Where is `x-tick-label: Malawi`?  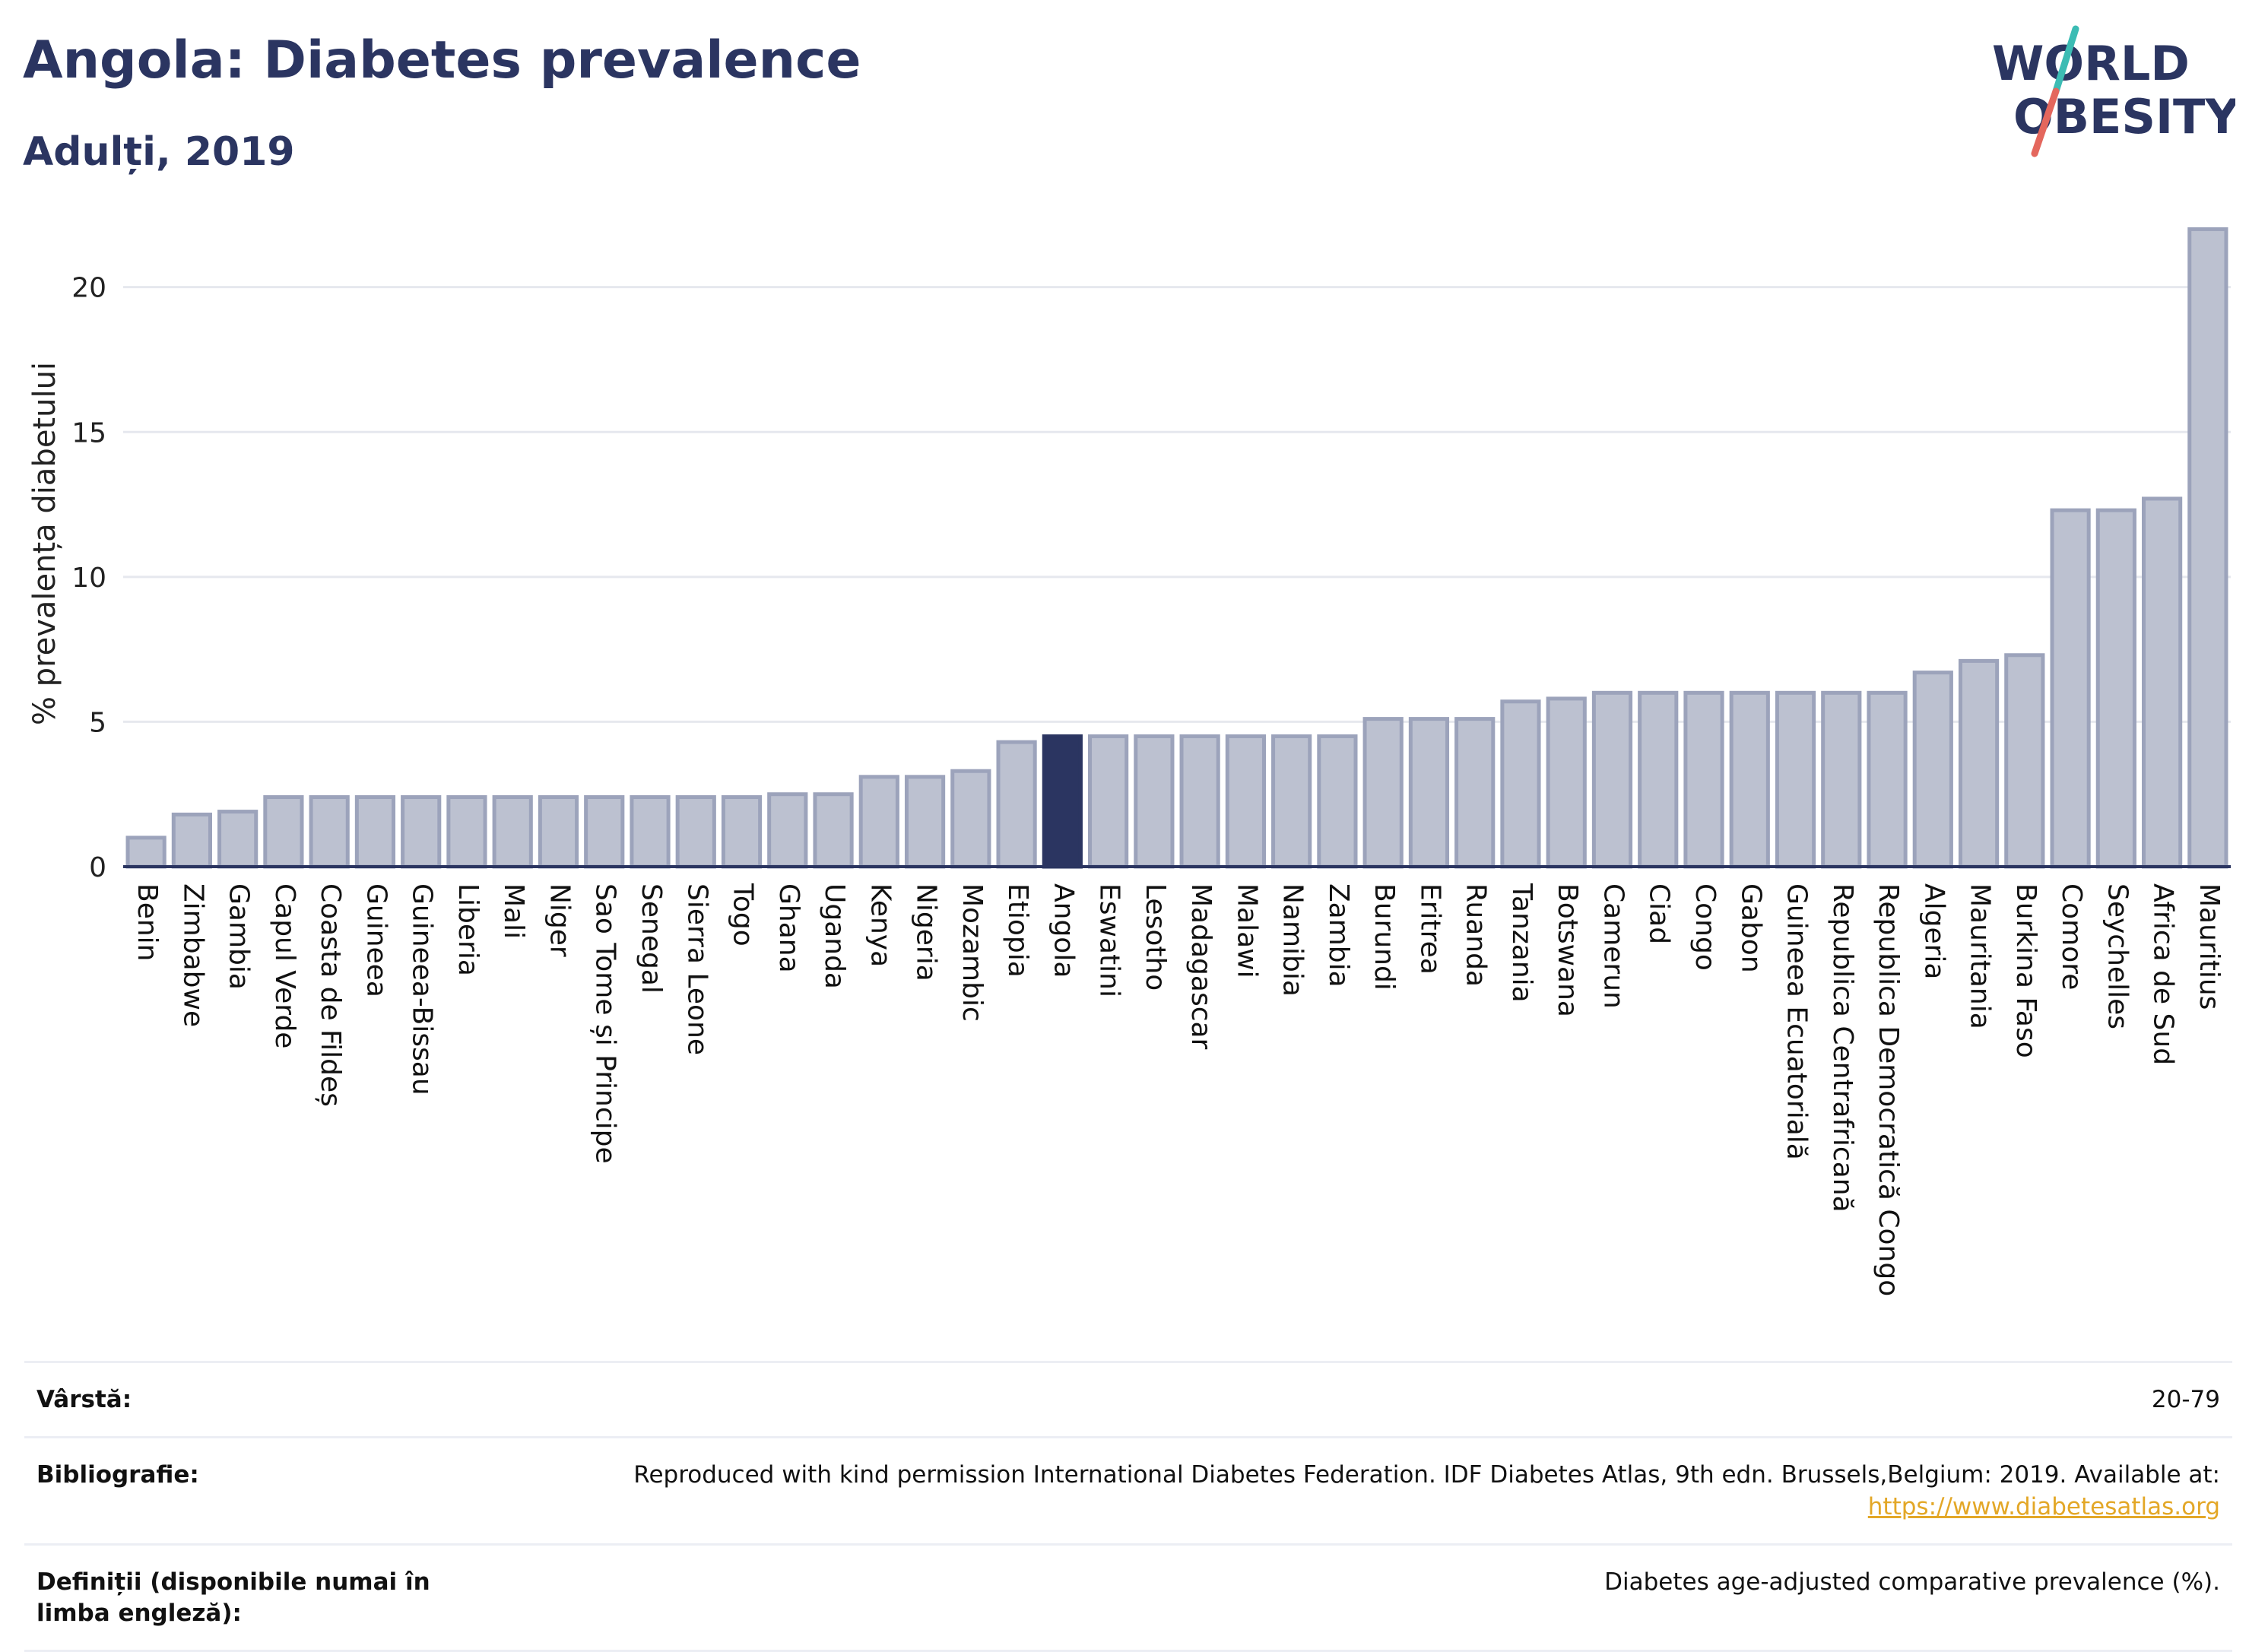 x-tick-label: Malawi is located at coordinates (1246, 930).